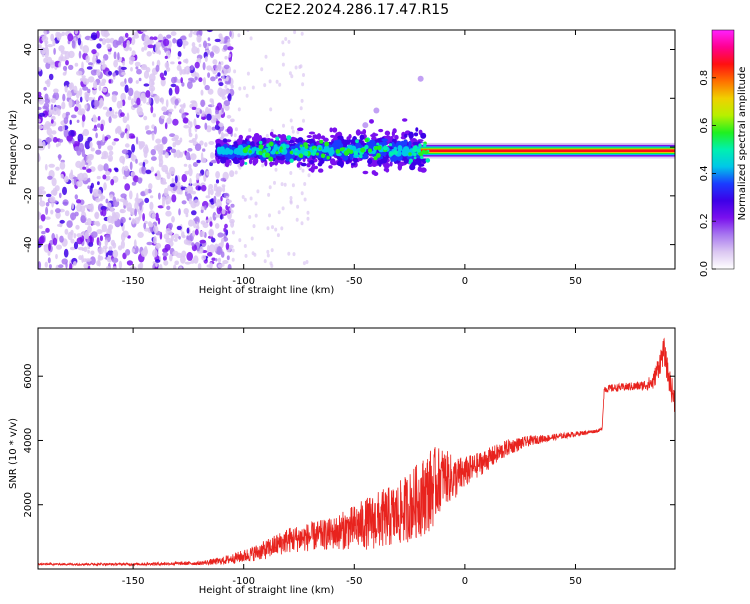 Image resolution: width=750 pixels, height=604 pixels. What do you see at coordinates (707, 173) in the screenshot?
I see `colorbar-ticks: 0.0 0.2 0.4 0.6 0.8` at bounding box center [707, 173].